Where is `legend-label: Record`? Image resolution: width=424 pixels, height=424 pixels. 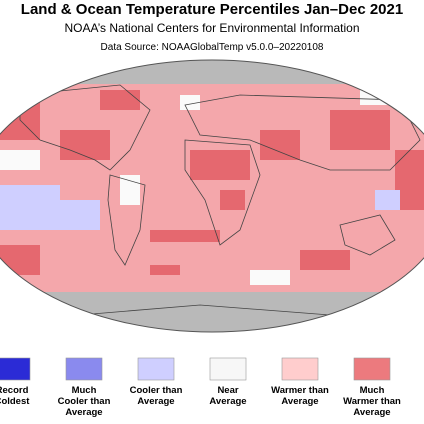
legend-label: Record is located at coordinates (14, 390).